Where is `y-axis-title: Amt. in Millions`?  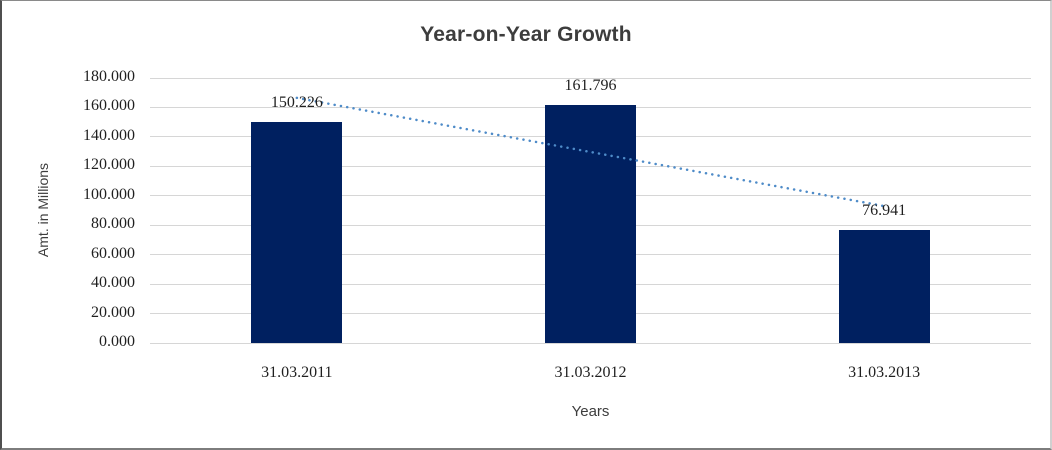 y-axis-title: Amt. in Millions is located at coordinates (43, 210).